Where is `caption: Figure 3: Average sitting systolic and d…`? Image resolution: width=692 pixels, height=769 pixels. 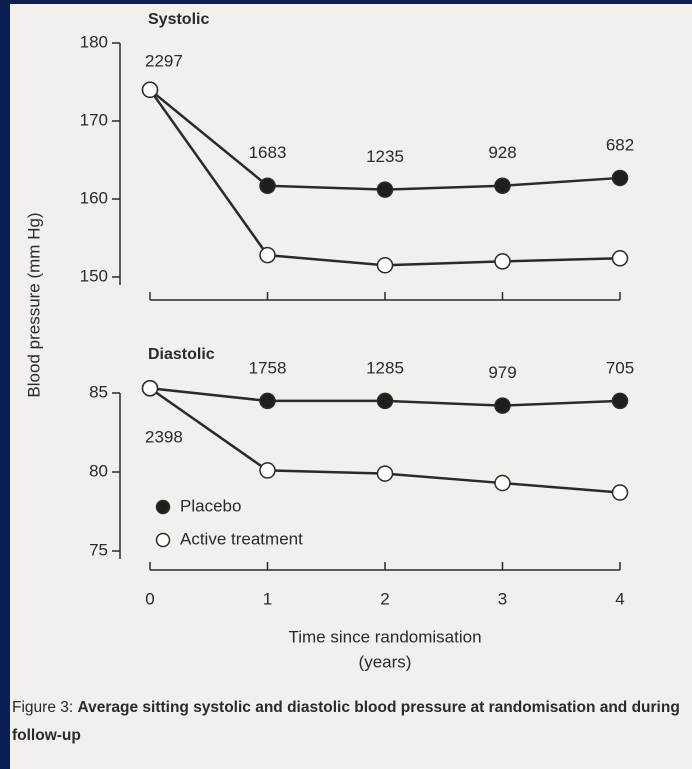 caption: Figure 3: Average sitting systolic and d… is located at coordinates (352, 722).